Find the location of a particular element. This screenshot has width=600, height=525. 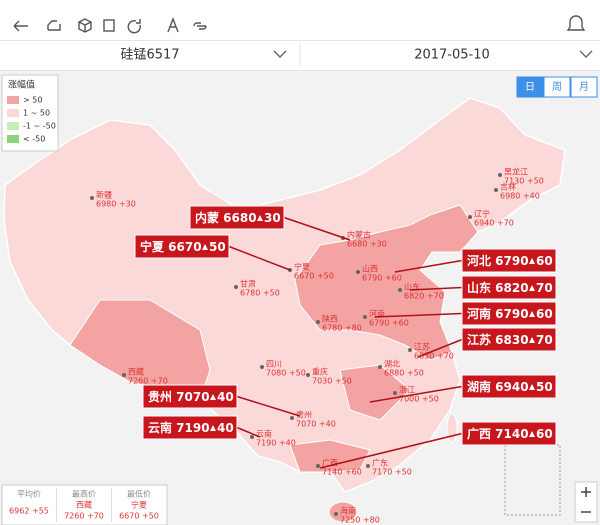

legend-label: 1 ~ 50 is located at coordinates (36, 113).